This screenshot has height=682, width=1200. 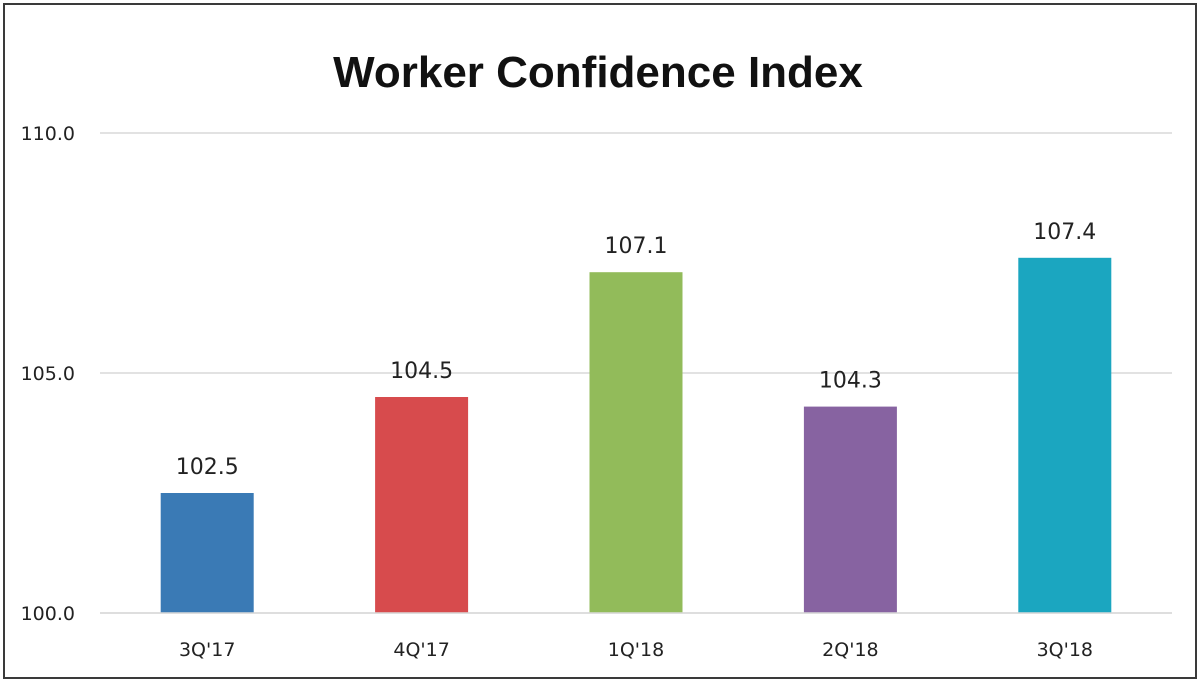 What do you see at coordinates (636, 246) in the screenshot?
I see `data-label: 107.1` at bounding box center [636, 246].